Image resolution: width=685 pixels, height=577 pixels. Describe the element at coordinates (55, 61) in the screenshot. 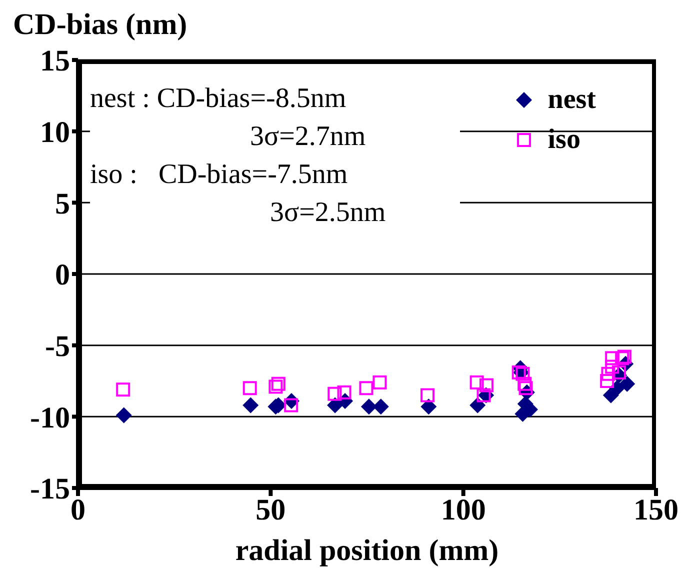

I see `y-tick-label: 15` at that location.